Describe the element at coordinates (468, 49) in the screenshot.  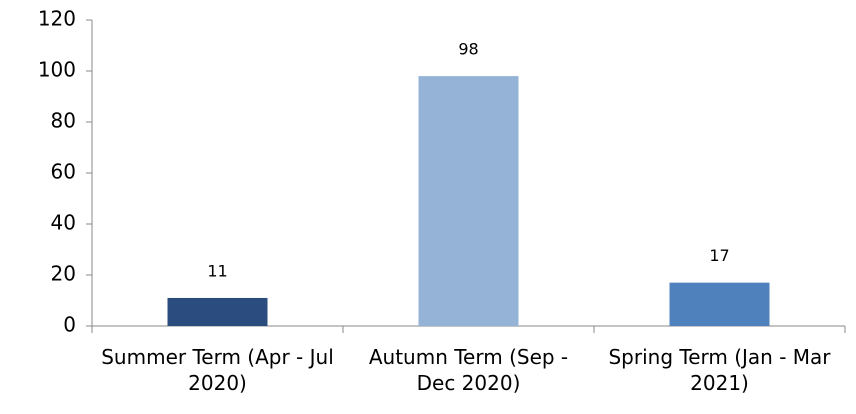
I see `data-label: 98` at that location.